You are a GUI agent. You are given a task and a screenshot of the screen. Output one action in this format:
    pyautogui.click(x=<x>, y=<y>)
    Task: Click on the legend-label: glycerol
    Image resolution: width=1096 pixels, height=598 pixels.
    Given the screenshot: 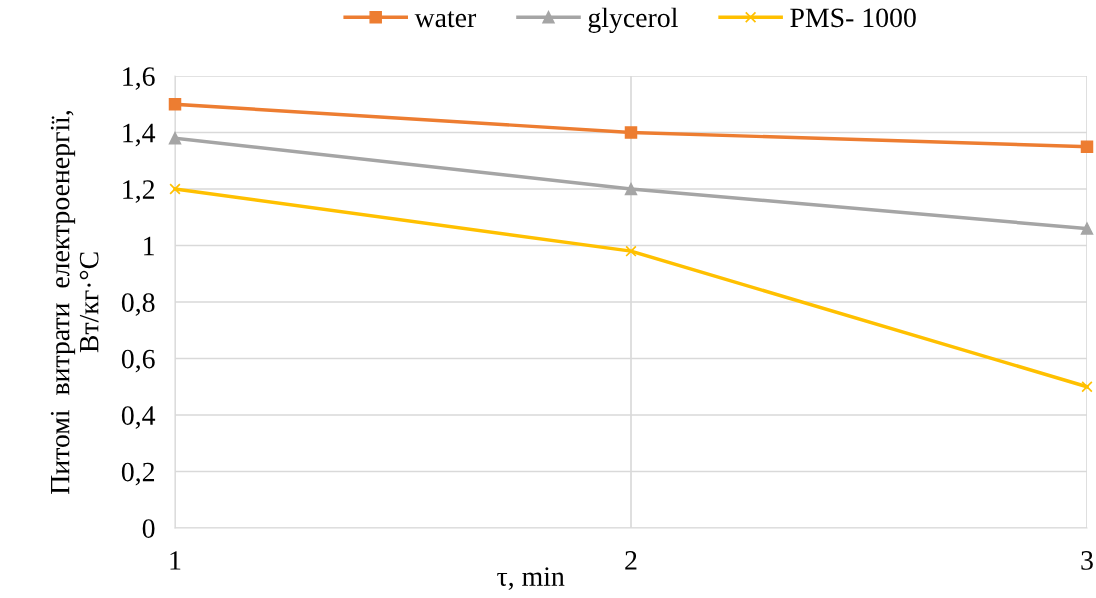 What is the action you would take?
    pyautogui.click(x=633, y=20)
    